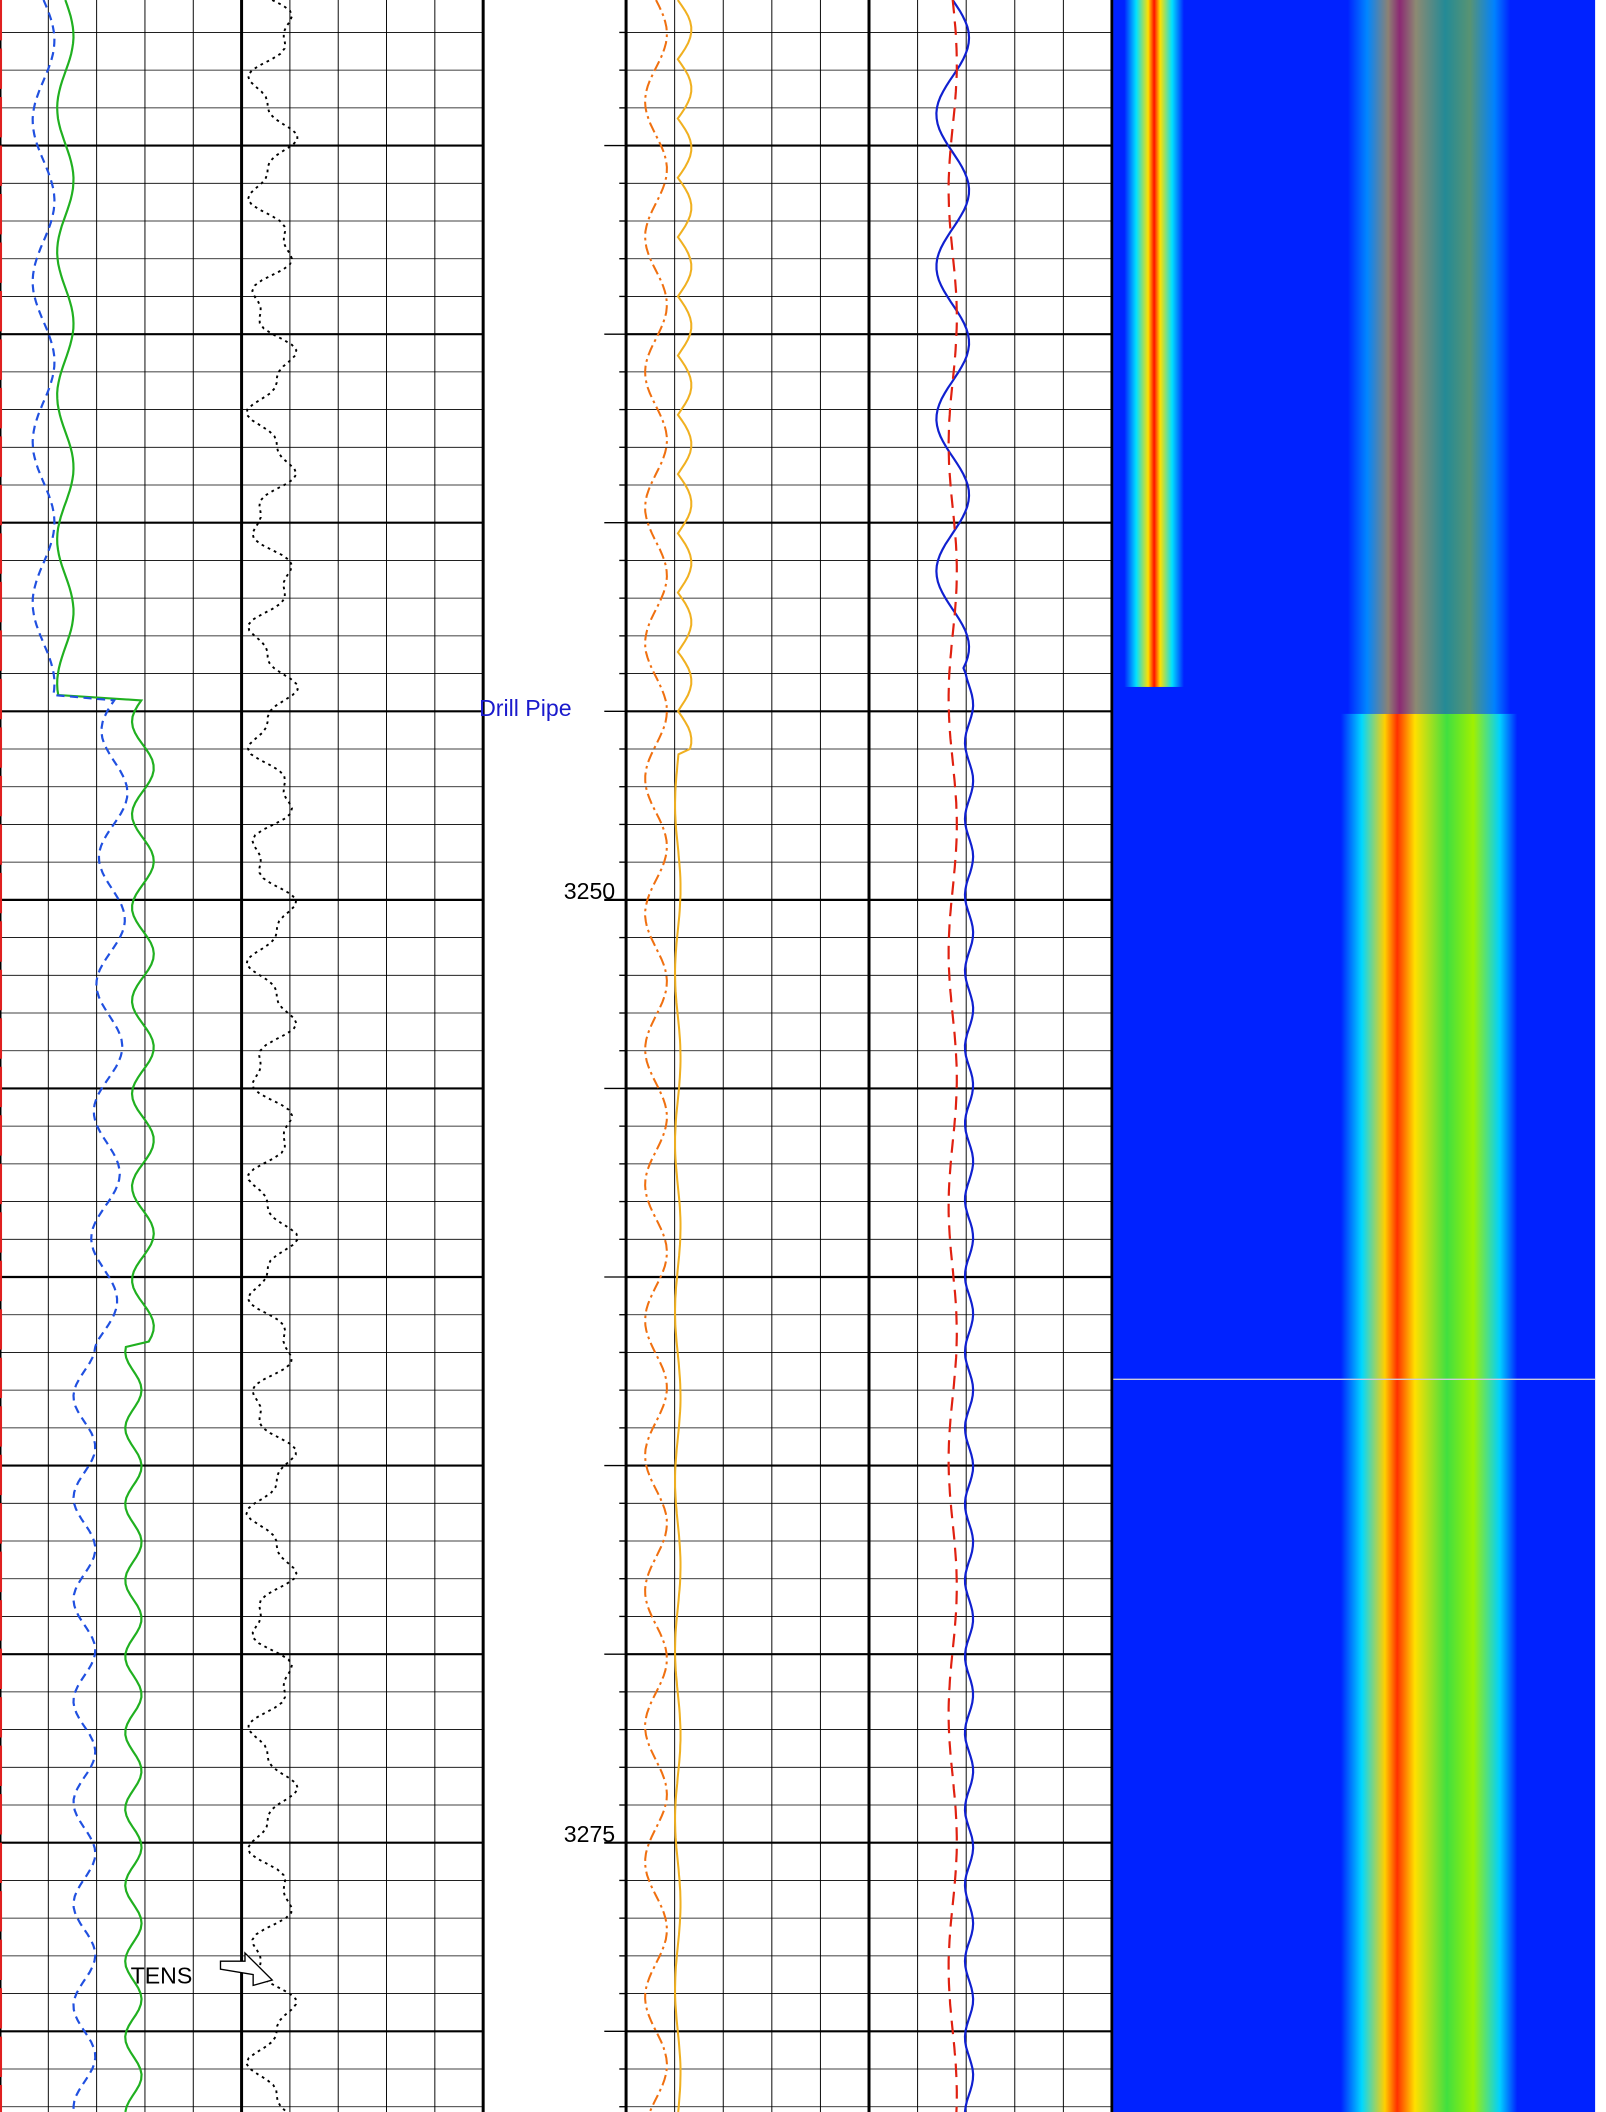 The width and height of the screenshot is (1606, 2112). Describe the element at coordinates (589, 1834) in the screenshot. I see `y-tick-label: 3275` at that location.